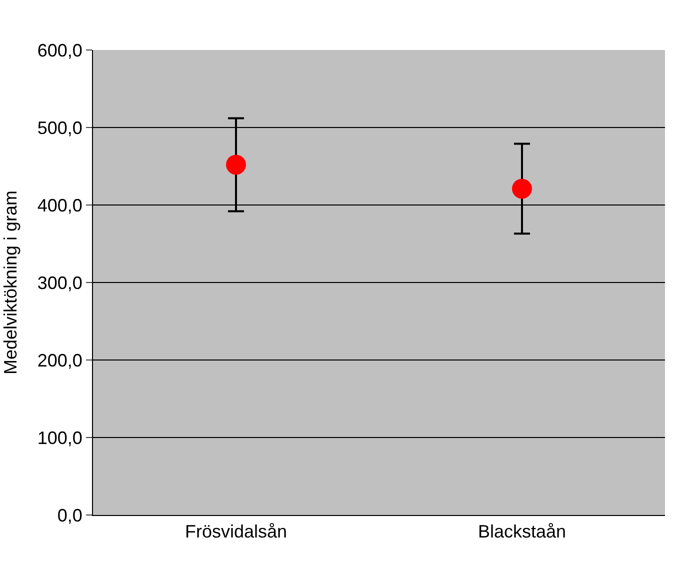  What do you see at coordinates (59, 50) in the screenshot?
I see `y-tick-label: 600,0` at bounding box center [59, 50].